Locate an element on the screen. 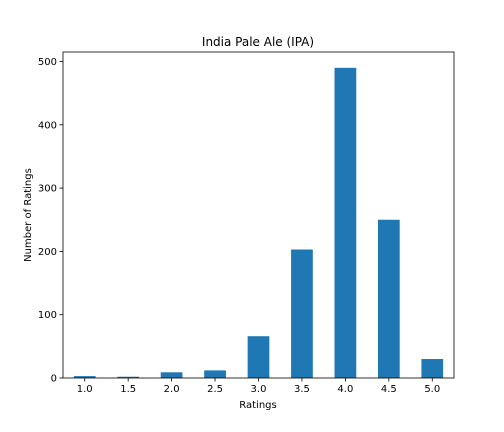 The height and width of the screenshot is (432, 504). y-tick-label: 400 is located at coordinates (47, 125).